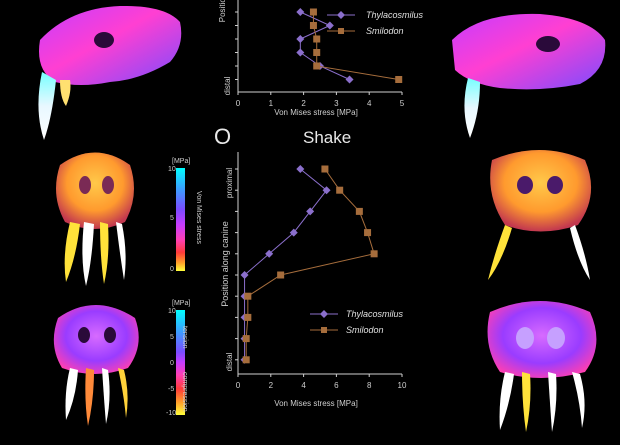  What do you see at coordinates (172, 269) in the screenshot?
I see `stress-tick-0: 0` at bounding box center [172, 269].